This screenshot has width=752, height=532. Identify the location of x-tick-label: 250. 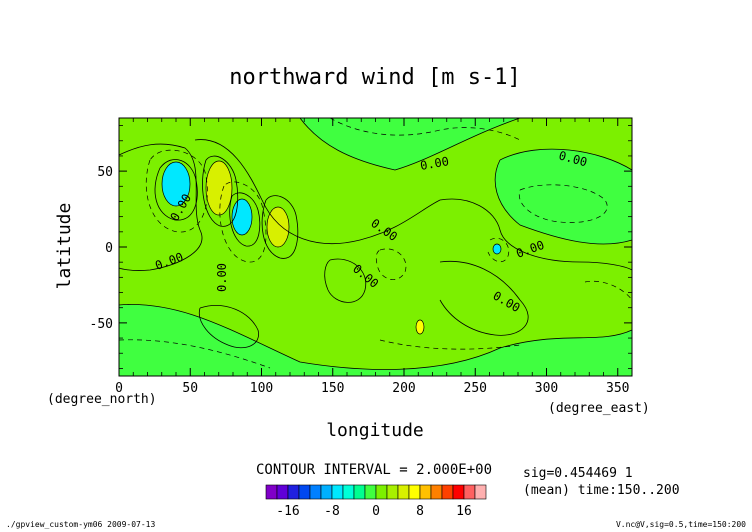
(475, 388).